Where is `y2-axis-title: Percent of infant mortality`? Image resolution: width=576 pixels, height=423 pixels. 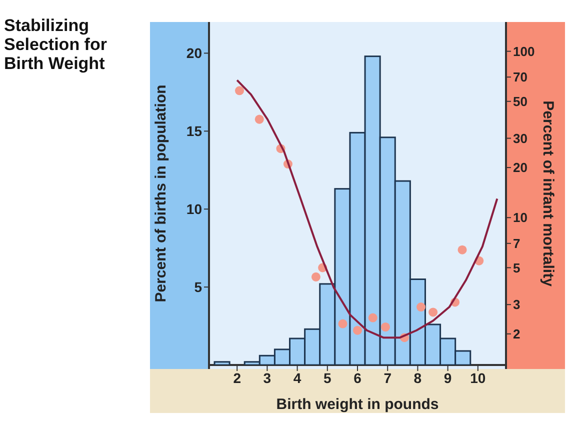
y2-axis-title: Percent of infant mortality is located at coordinates (548, 194).